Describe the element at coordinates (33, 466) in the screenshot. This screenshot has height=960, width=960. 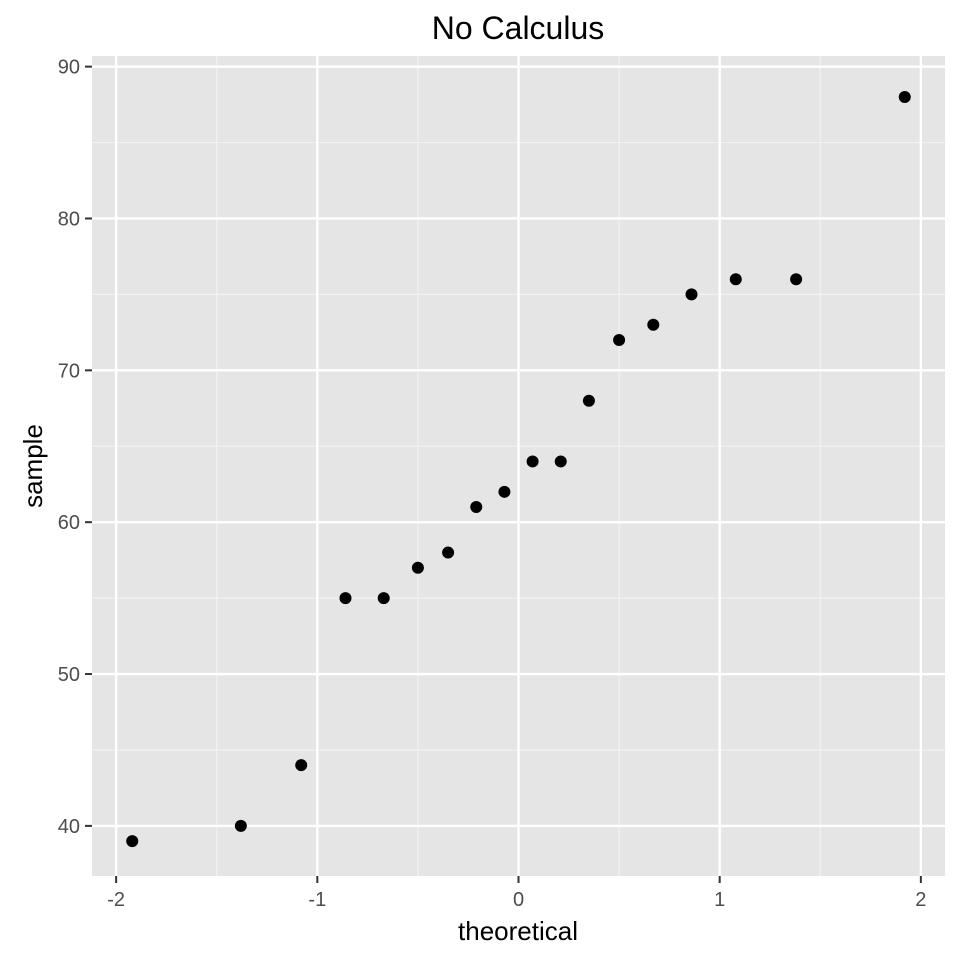
I see `y-axis-label: sample` at that location.